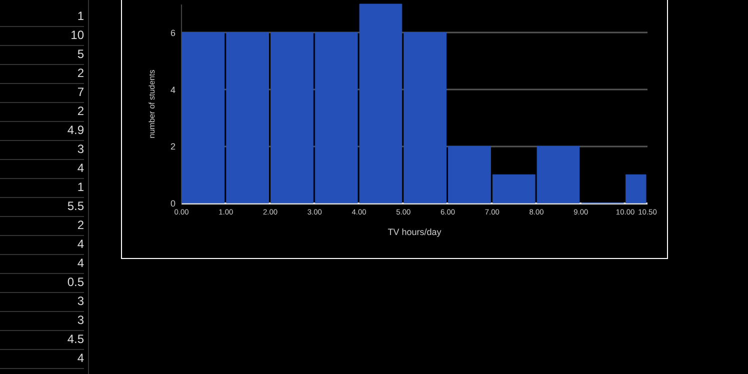 Image resolution: width=748 pixels, height=374 pixels. What do you see at coordinates (42, 36) in the screenshot?
I see `text: 10` at bounding box center [42, 36].